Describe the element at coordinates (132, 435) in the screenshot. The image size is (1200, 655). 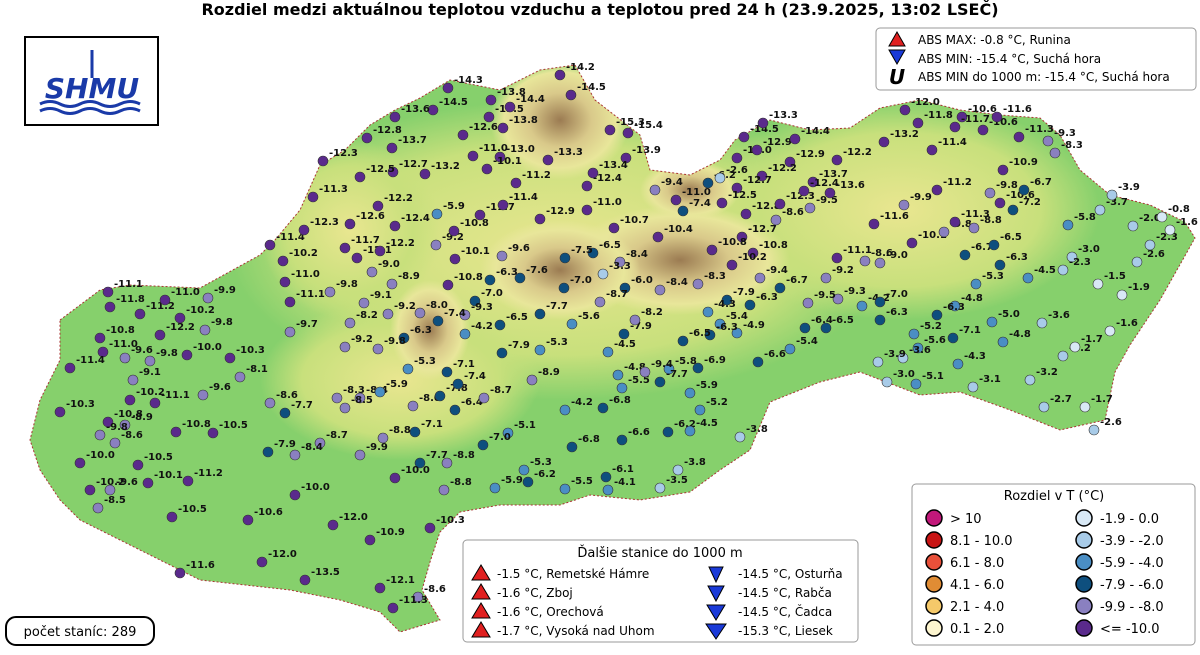
I see `station-value: -8.6` at that location.